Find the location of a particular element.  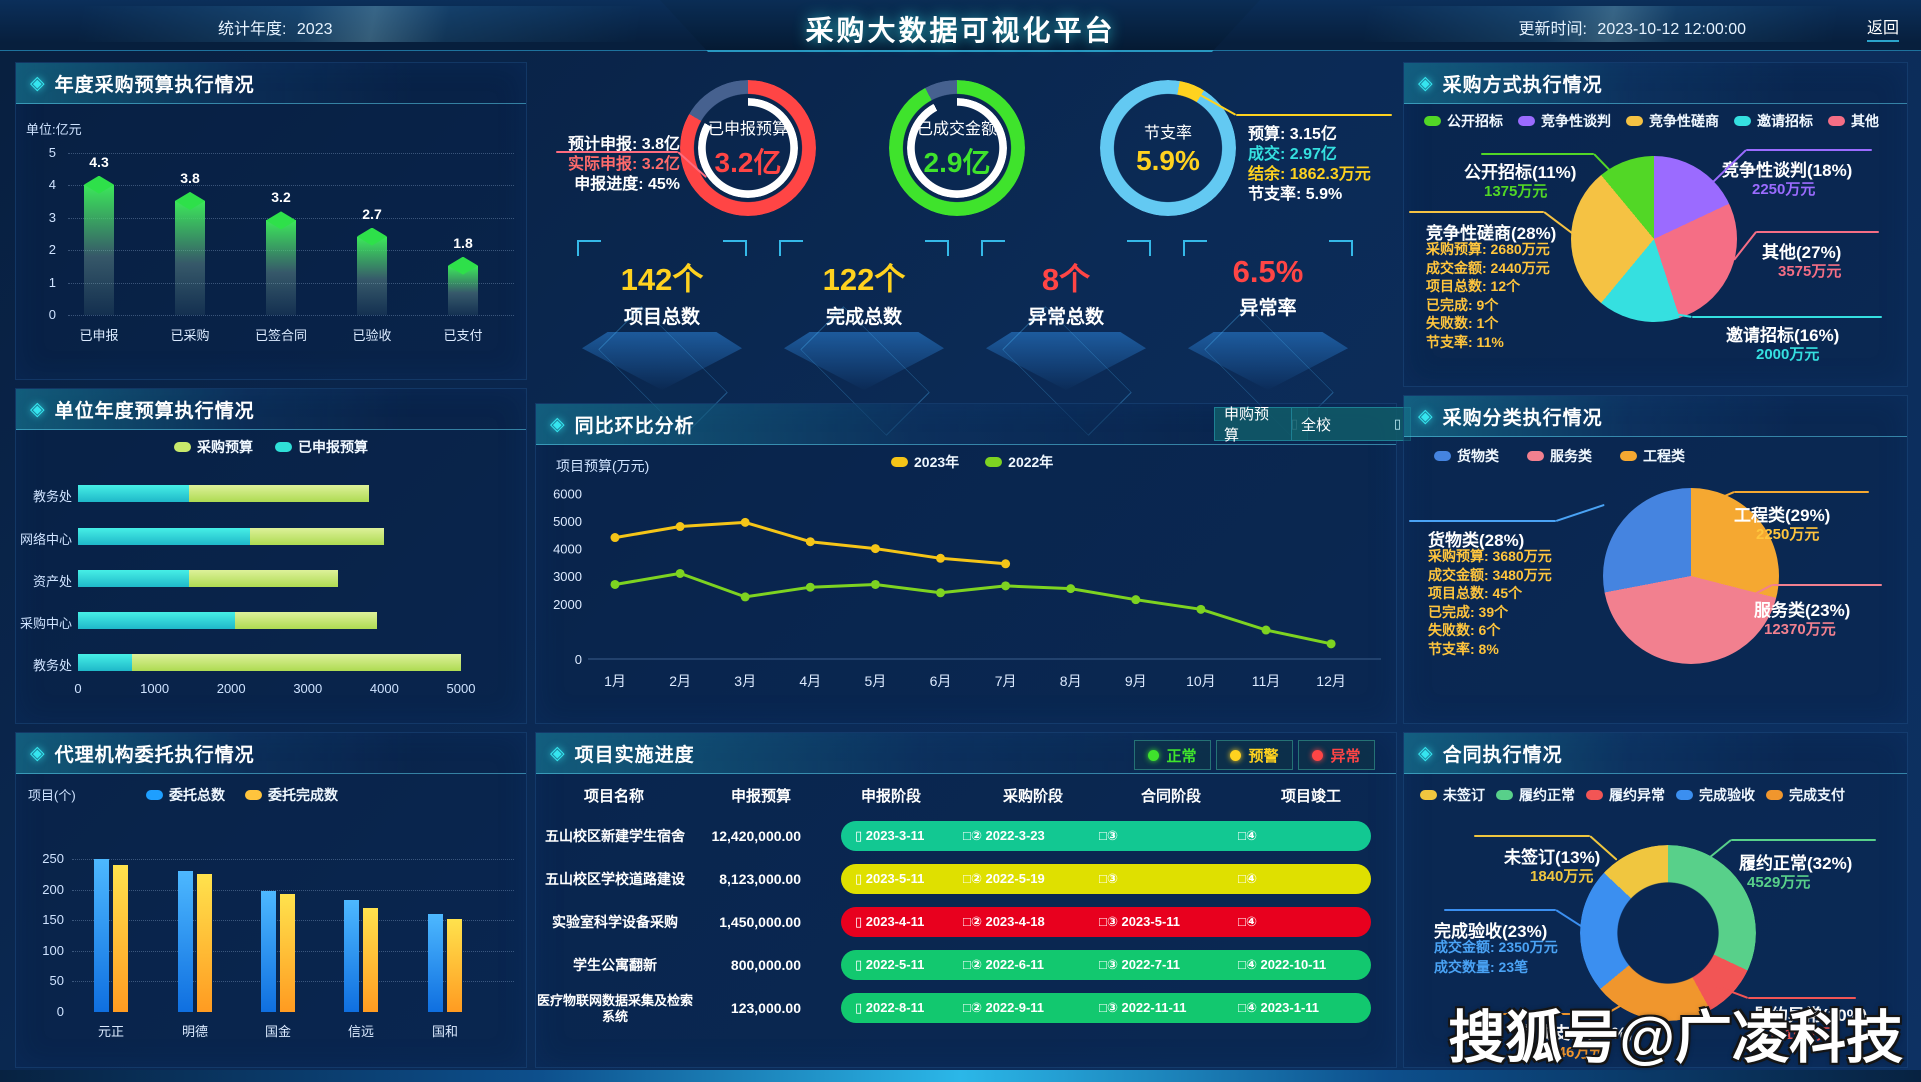

unit-budget-legend-item: 采购预算 is located at coordinates (213, 447).